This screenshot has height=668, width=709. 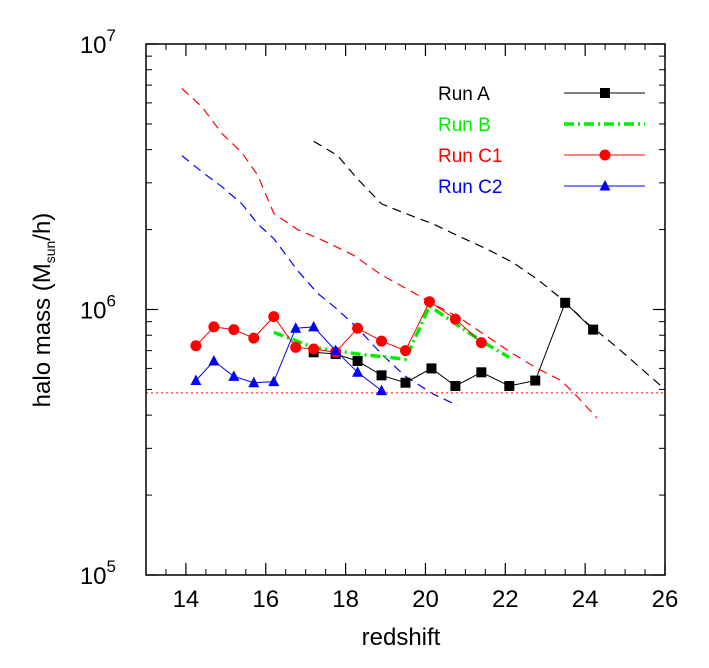 What do you see at coordinates (345, 599) in the screenshot?
I see `x-tick-label: 18` at bounding box center [345, 599].